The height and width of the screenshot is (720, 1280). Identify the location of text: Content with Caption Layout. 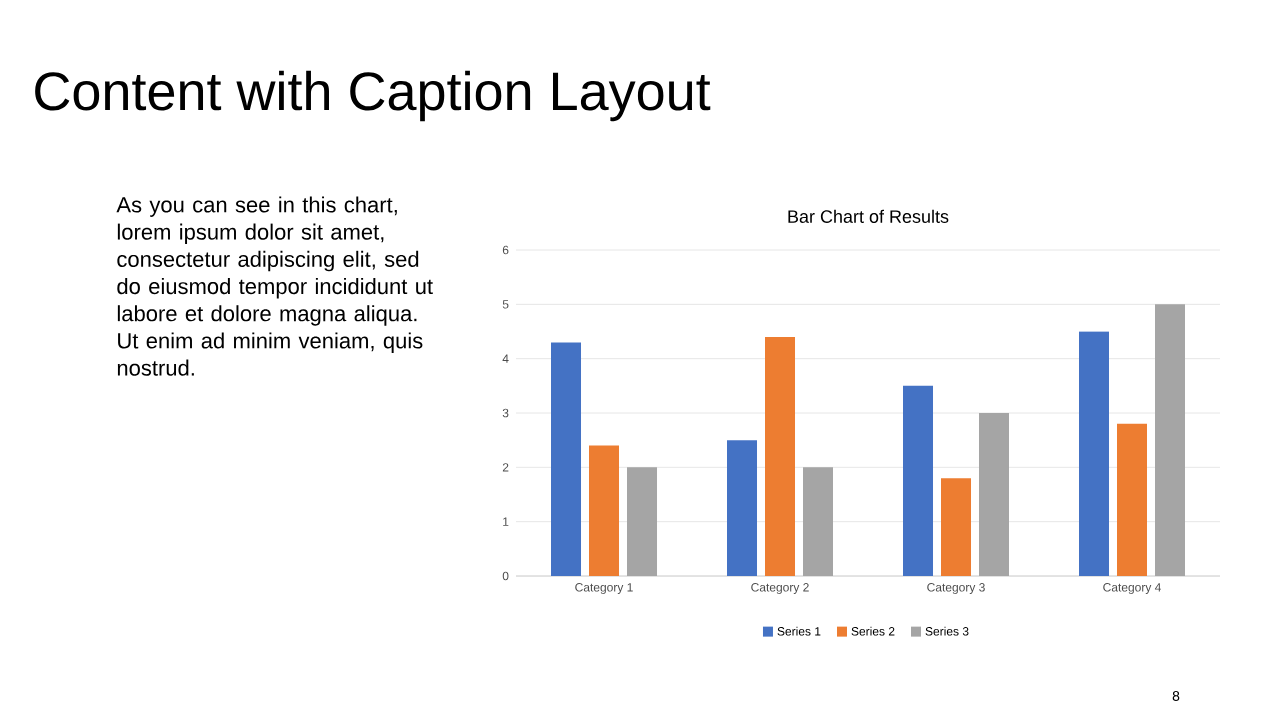
(373, 96).